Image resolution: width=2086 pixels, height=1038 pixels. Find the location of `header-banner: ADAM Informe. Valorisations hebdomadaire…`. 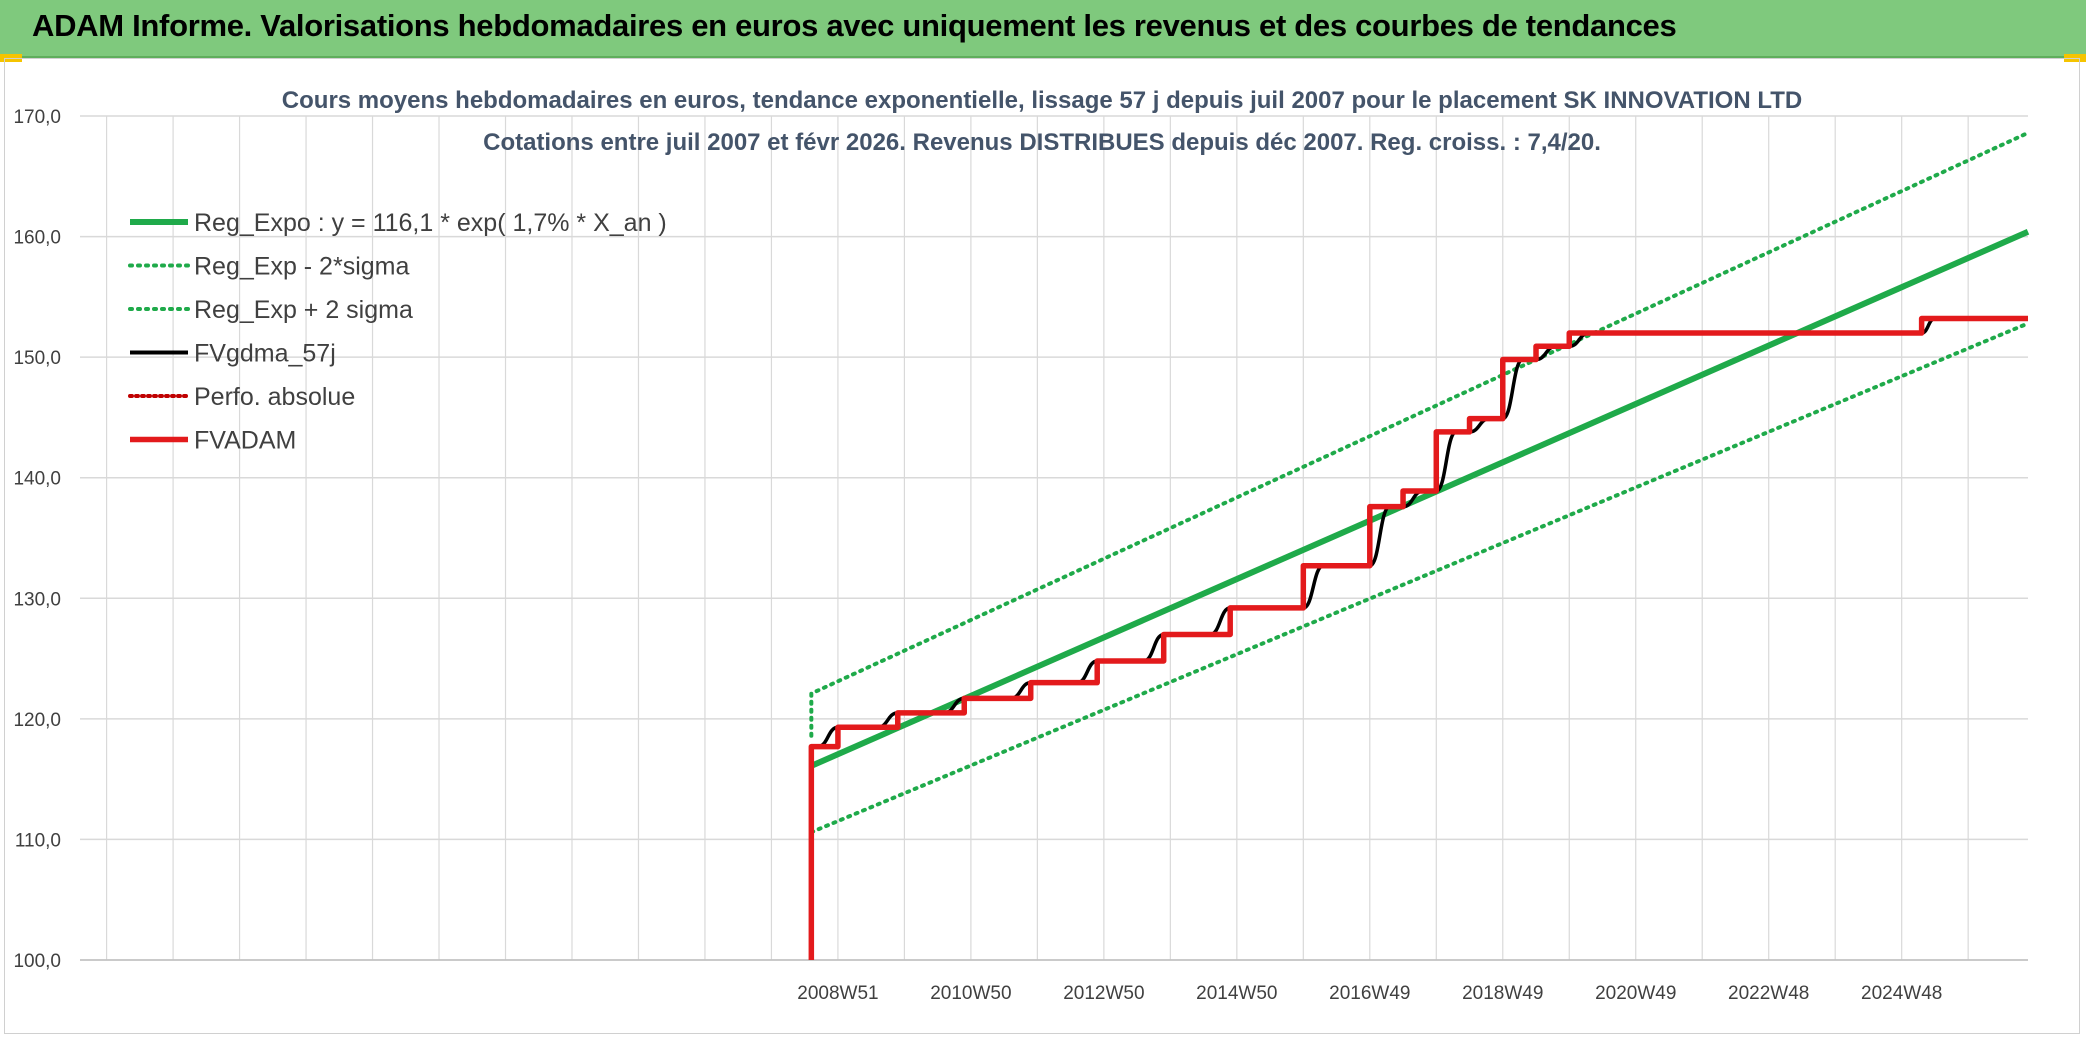

header-banner: ADAM Informe. Valorisations hebdomadaire… is located at coordinates (1043, 29).